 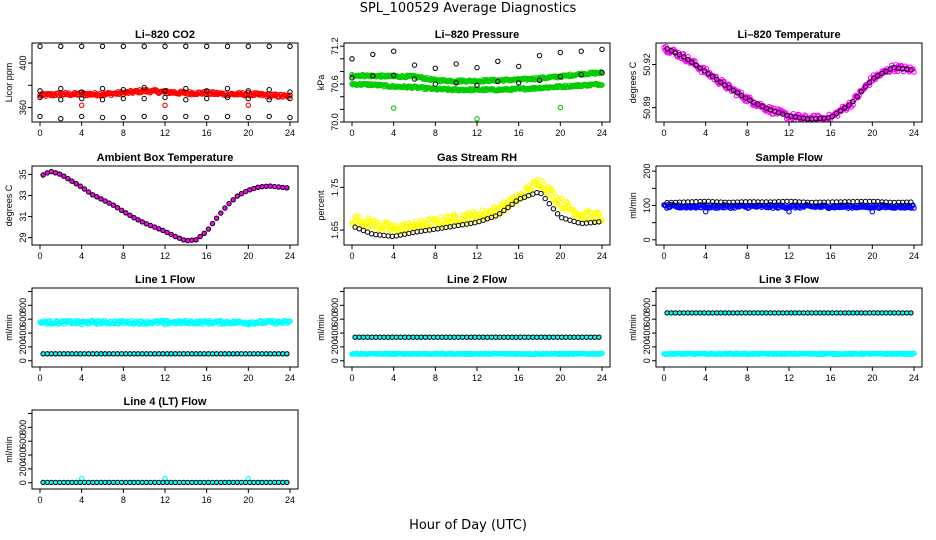 I want to click on y-tick-label: 600, so click(x=647, y=319).